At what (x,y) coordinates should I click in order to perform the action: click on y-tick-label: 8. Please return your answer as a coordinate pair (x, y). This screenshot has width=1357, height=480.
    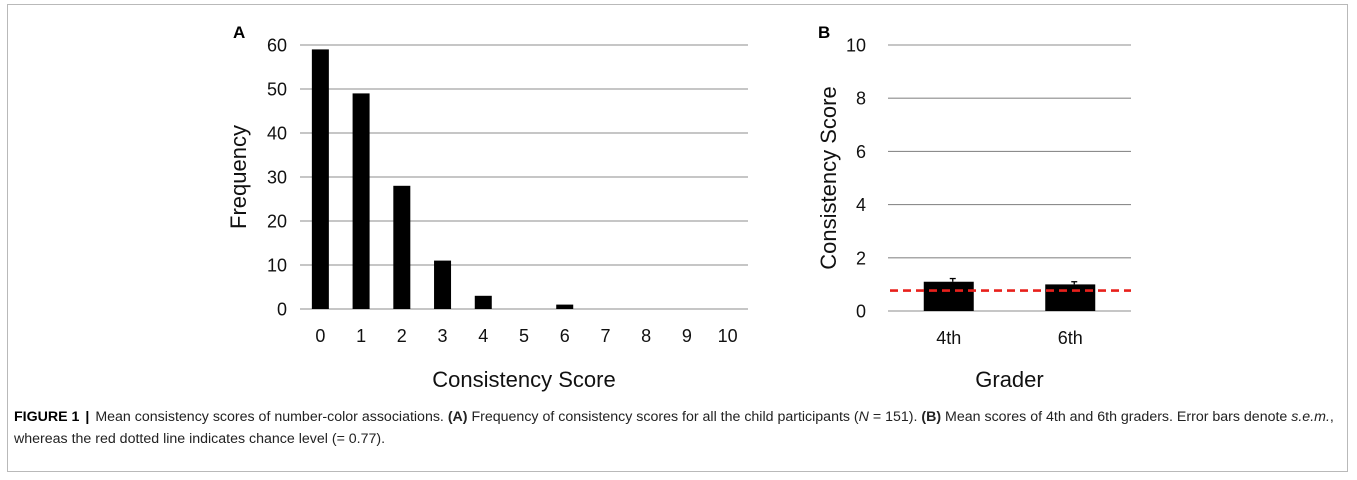
    Looking at the image, I should click on (861, 99).